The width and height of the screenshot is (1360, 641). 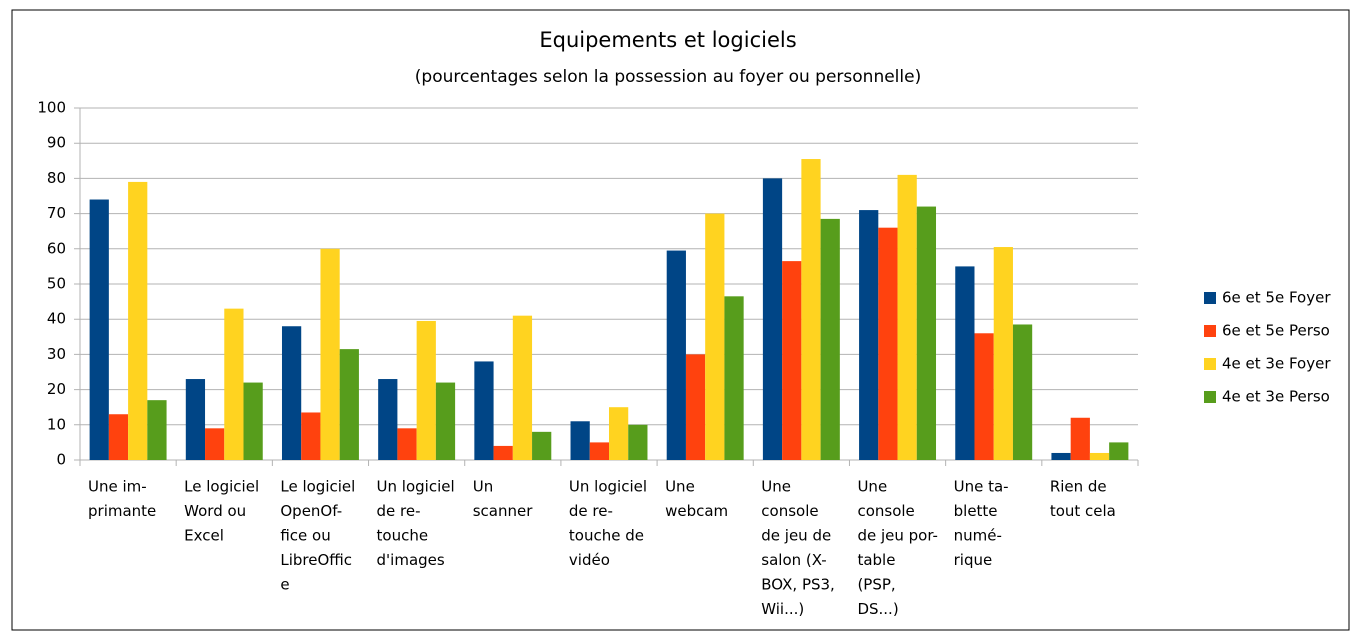 I want to click on x-tick-label: fice ou, so click(x=305, y=536).